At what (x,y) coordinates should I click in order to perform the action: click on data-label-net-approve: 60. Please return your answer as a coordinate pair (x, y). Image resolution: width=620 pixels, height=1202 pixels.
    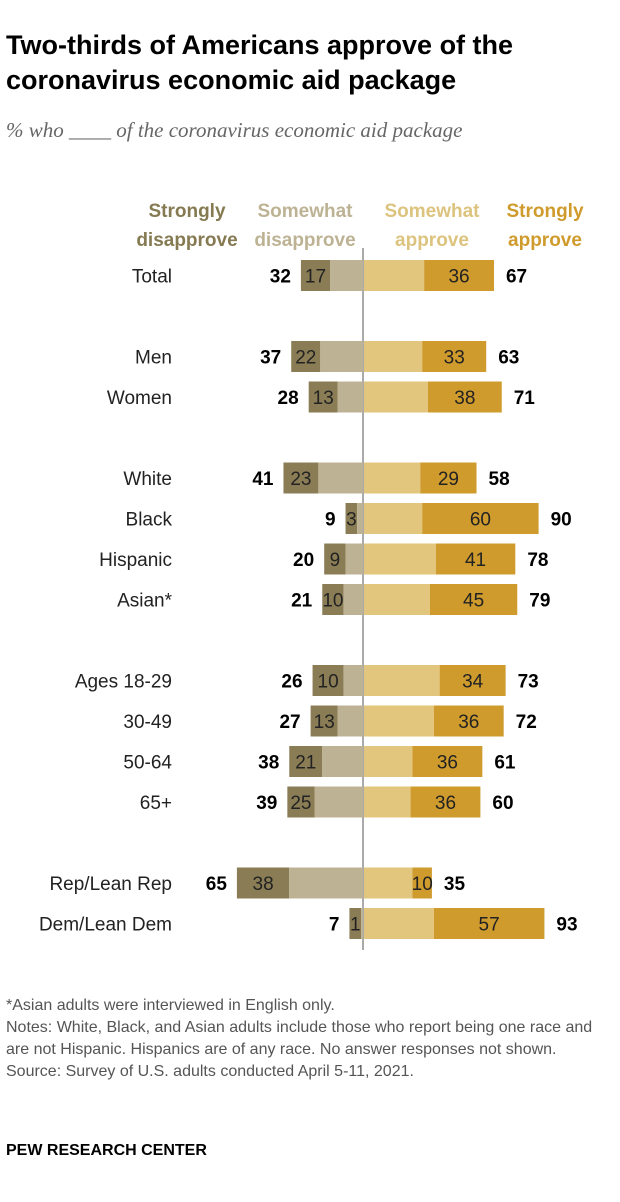
    Looking at the image, I should click on (502, 803).